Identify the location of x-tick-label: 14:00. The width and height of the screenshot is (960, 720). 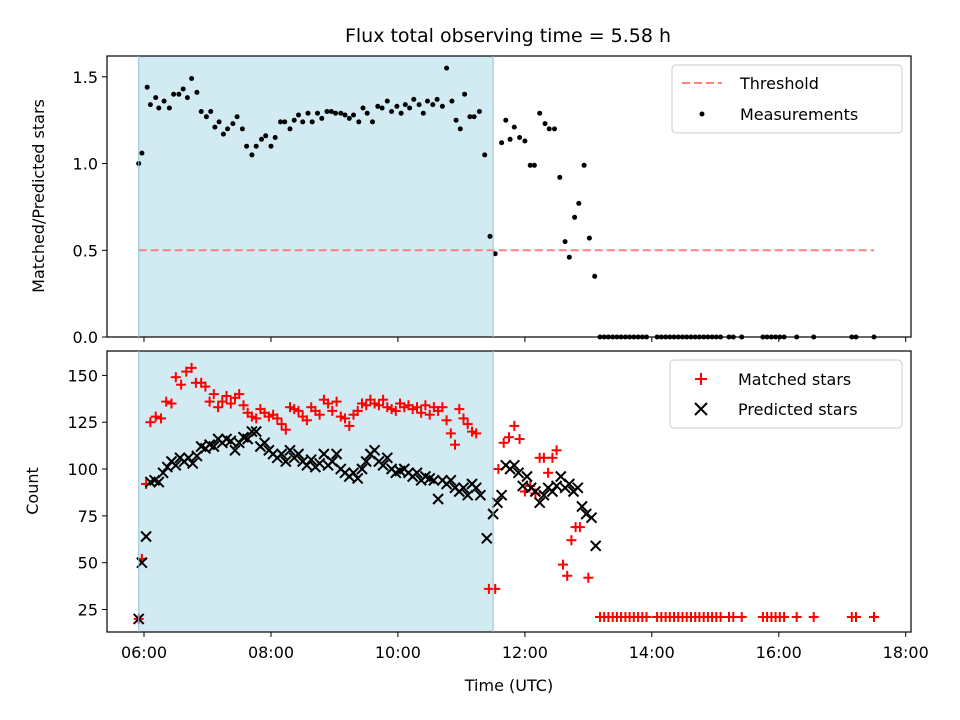
(652, 652).